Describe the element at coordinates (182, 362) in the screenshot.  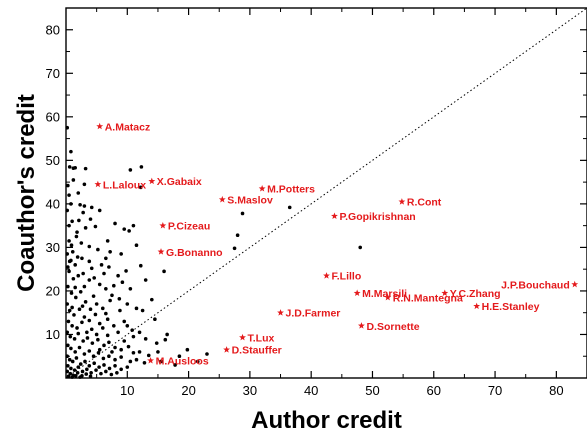
I see `point-label: M.Ausloos` at that location.